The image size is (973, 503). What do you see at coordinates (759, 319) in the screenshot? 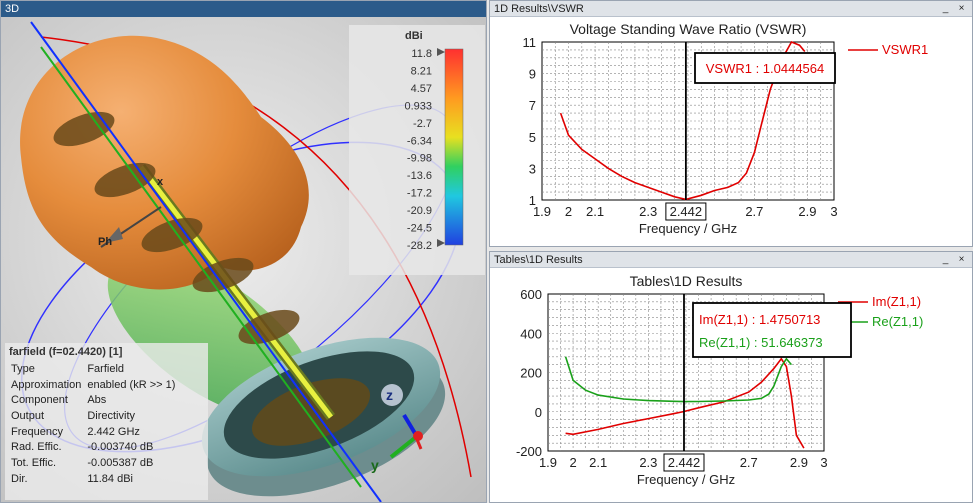
I see `marker-value-label: Im(Z1,1) : 1.4750713` at bounding box center [759, 319].